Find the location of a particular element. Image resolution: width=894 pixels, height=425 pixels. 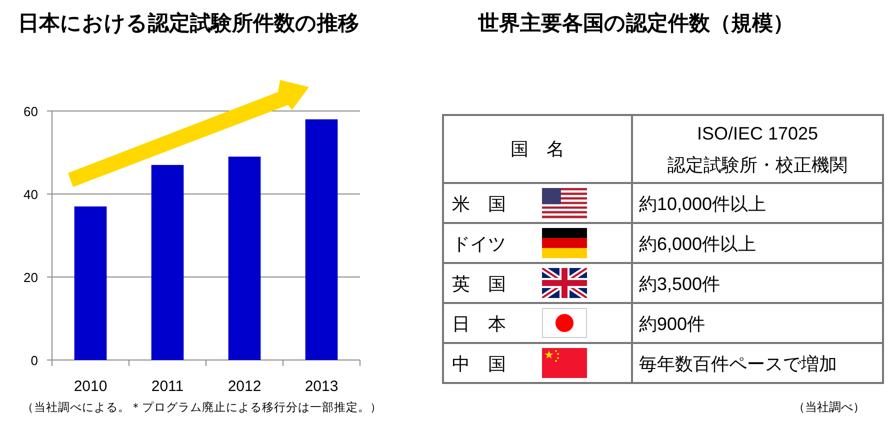

cell: 約6,000件以上 is located at coordinates (697, 244).